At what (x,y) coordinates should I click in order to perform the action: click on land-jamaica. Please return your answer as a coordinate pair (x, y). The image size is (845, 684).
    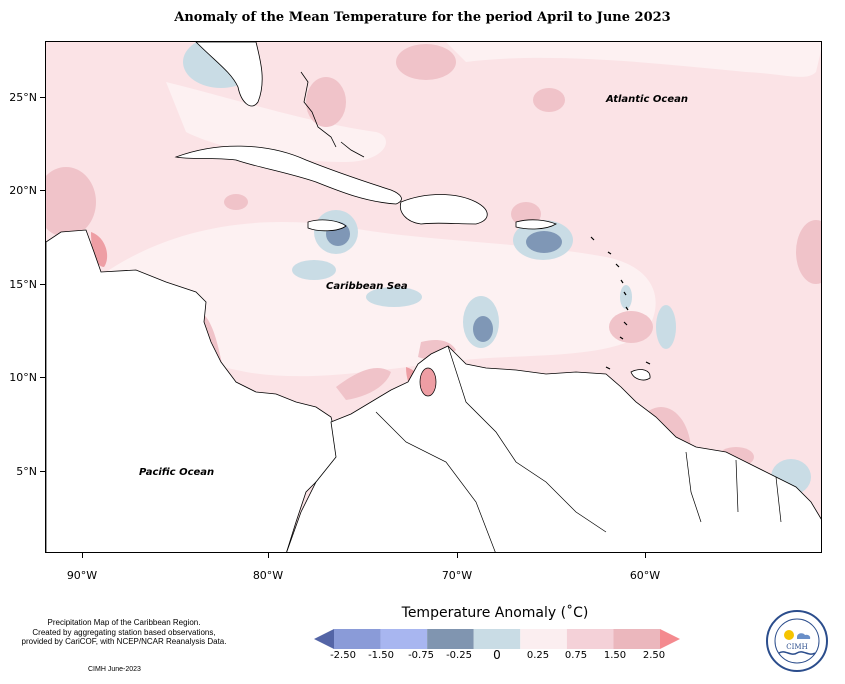
    Looking at the image, I should click on (327, 225).